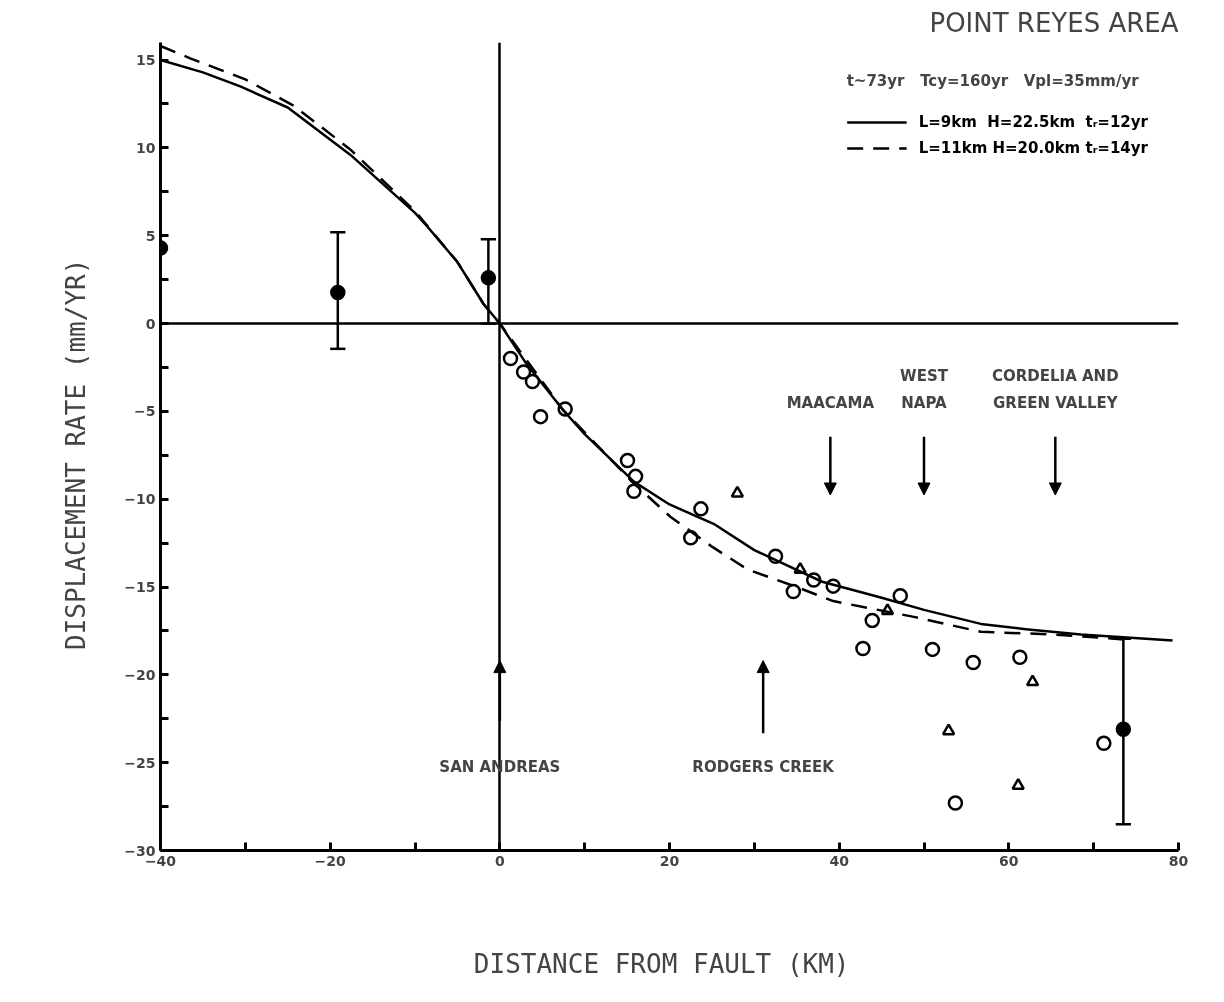 This screenshot has width=1224, height=1002. What do you see at coordinates (140, 762) in the screenshot?
I see `y-tick-label: −25` at bounding box center [140, 762].